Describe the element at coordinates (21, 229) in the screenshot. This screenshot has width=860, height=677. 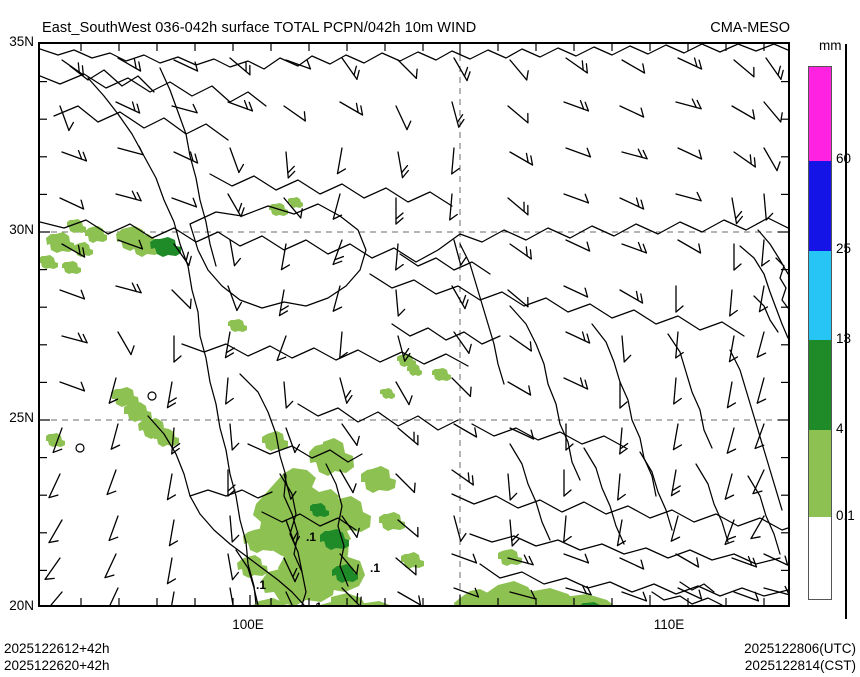
I see `ytick-label-30n: 30N` at that location.